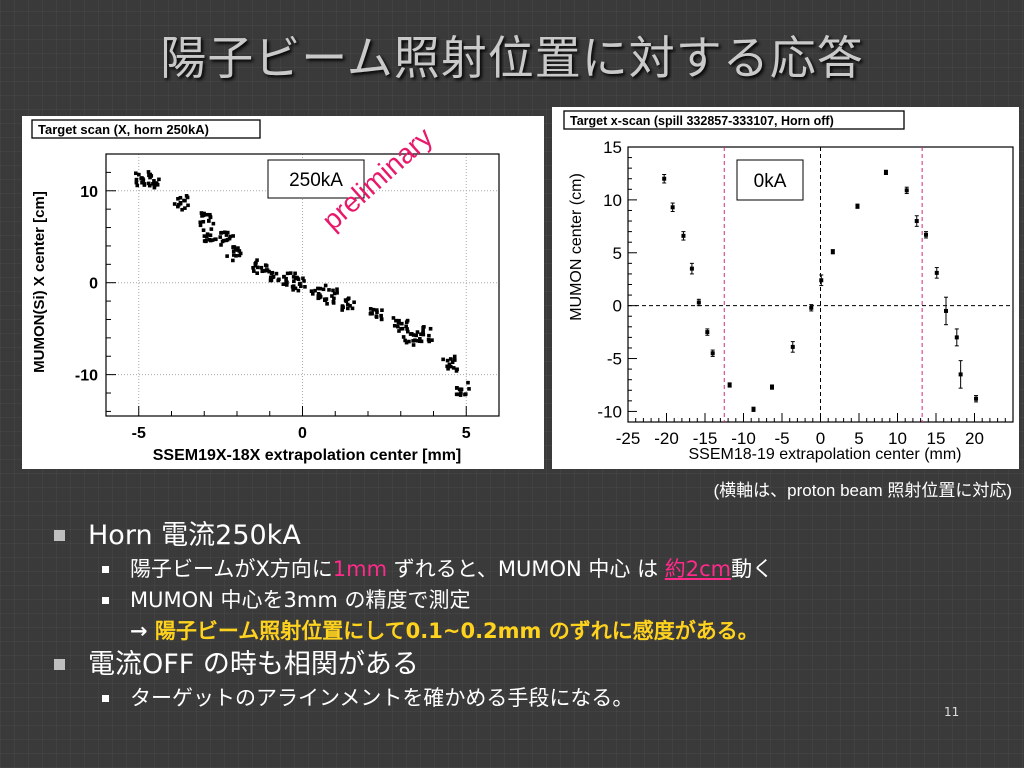  What do you see at coordinates (382, 698) in the screenshot?
I see `bullet-text: ターゲットのアラインメントを確かめる手段になる。` at bounding box center [382, 698].